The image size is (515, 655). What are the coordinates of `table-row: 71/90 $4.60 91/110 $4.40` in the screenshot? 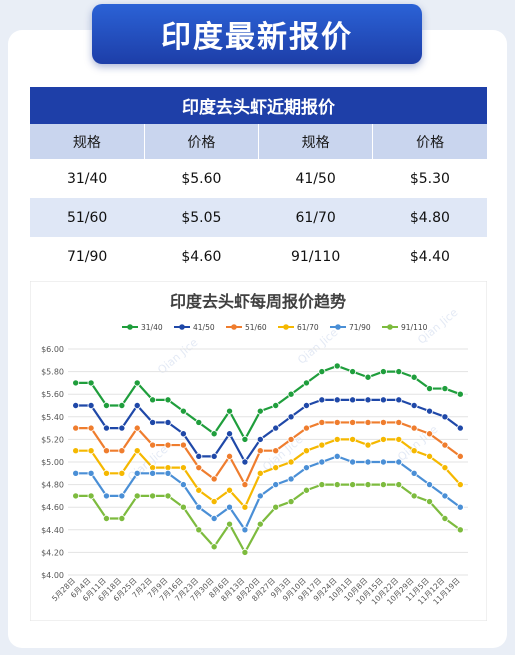 It's located at (258, 256).